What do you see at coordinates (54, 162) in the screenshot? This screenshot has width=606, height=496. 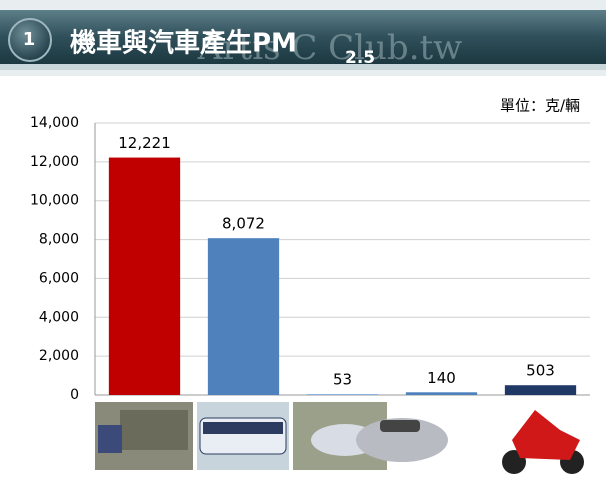 I see `y-tick-label: 12,000` at bounding box center [54, 162].